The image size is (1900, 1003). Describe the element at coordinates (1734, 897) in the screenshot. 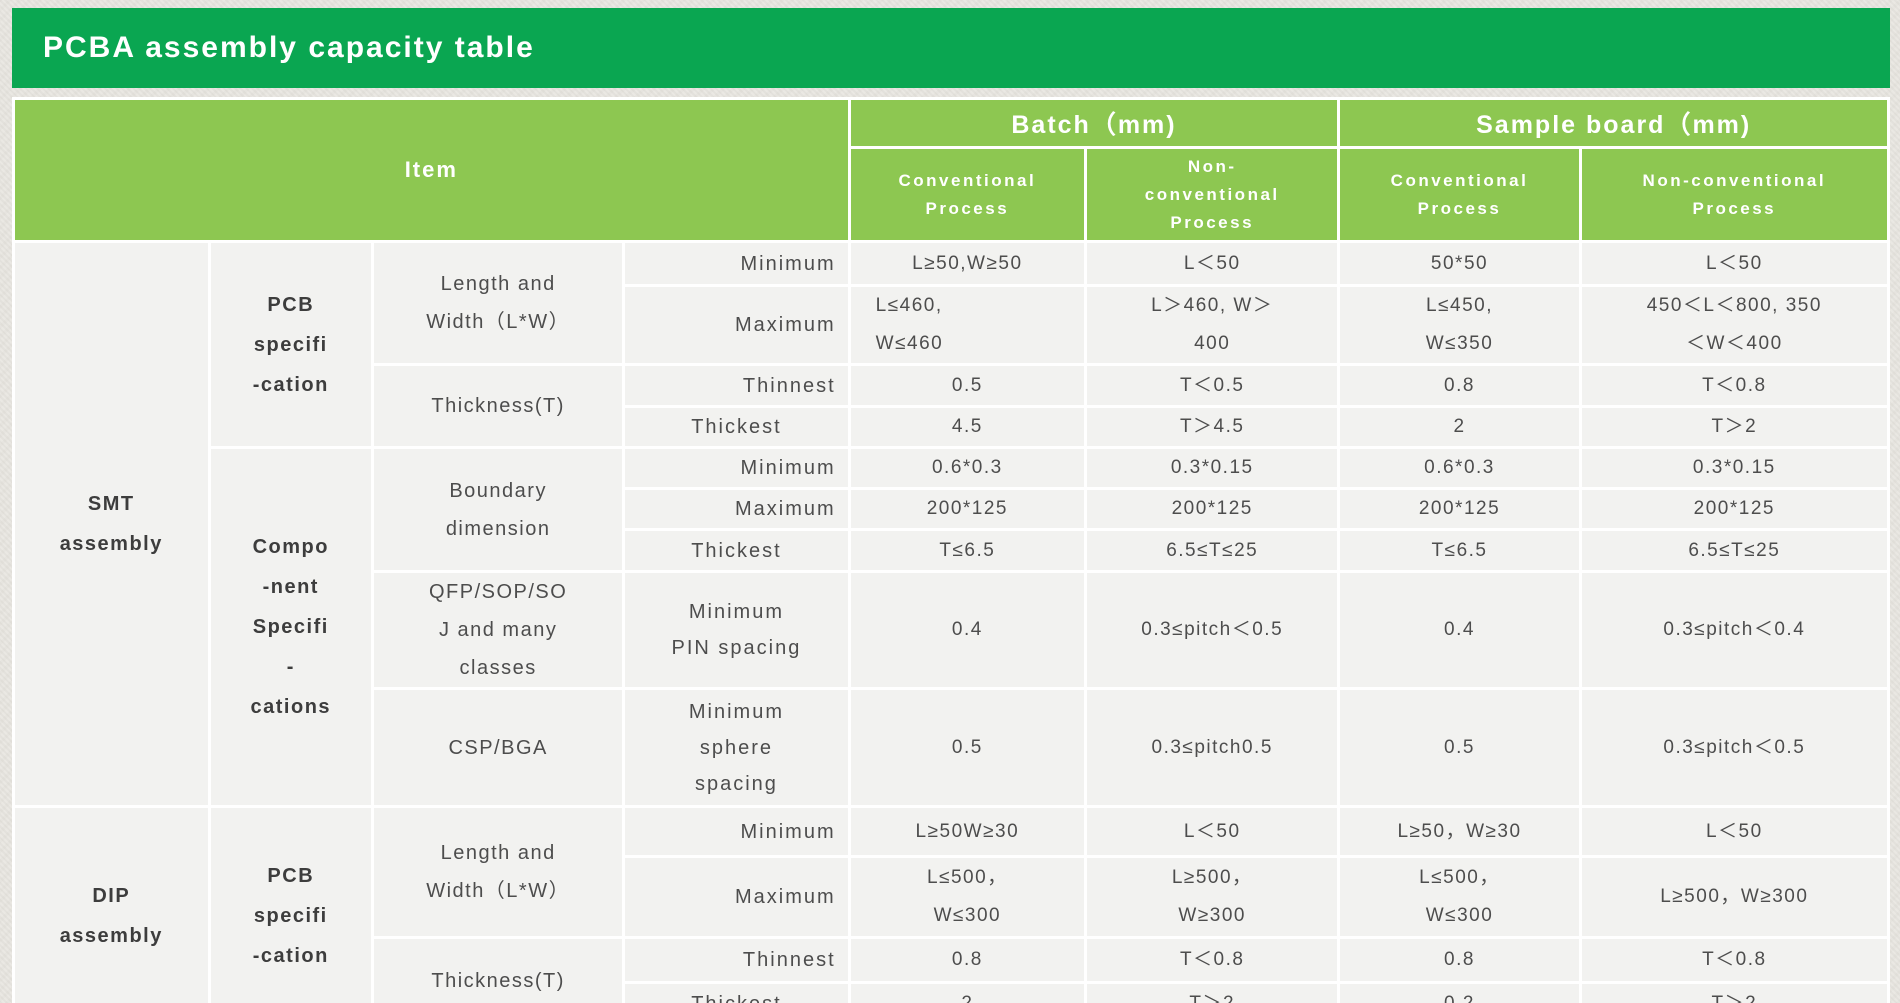

I see `value-cell: L≥500，W≥300` at that location.